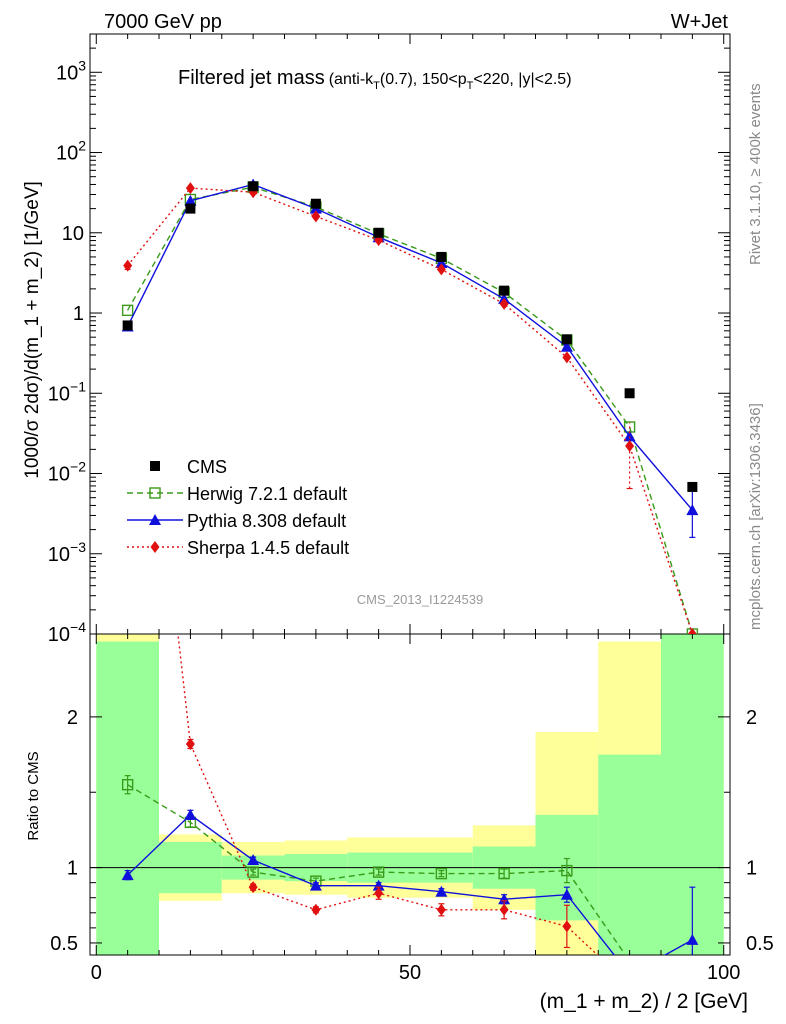 The height and width of the screenshot is (1024, 786). I want to click on title-sub-b: (0.7), 150<p, so click(423, 79).